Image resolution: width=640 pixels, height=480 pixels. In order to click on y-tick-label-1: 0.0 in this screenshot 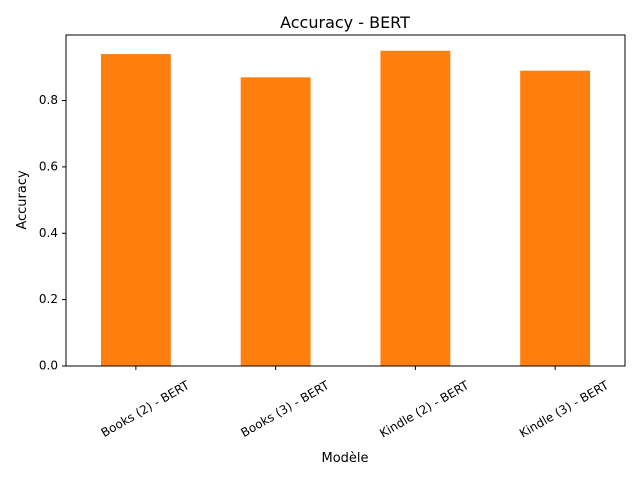, I will do `click(48, 366)`.